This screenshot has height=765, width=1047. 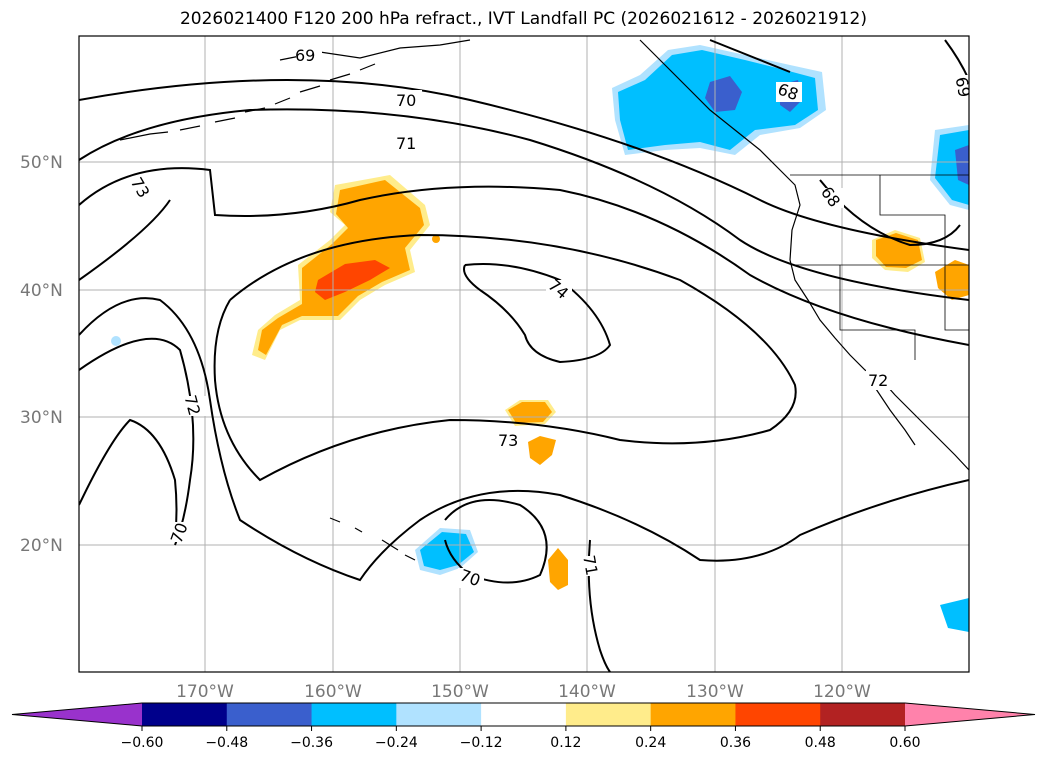 What do you see at coordinates (333, 692) in the screenshot?
I see `lon-label: 160°W` at bounding box center [333, 692].